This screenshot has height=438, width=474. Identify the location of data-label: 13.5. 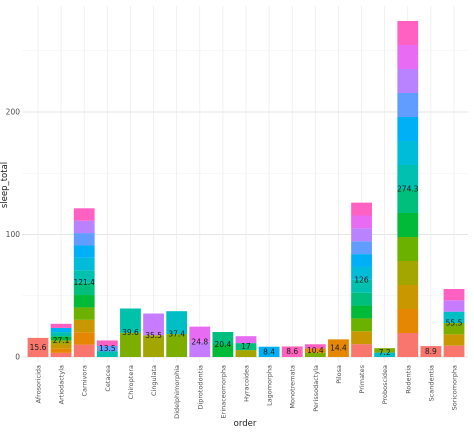
(107, 348).